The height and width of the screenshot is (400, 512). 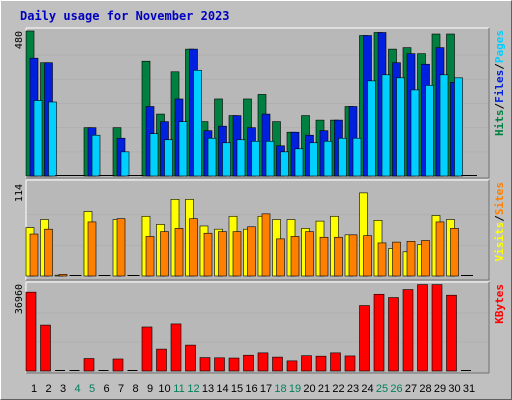 What do you see at coordinates (499, 123) in the screenshot?
I see `legend-hits: Hits` at bounding box center [499, 123].